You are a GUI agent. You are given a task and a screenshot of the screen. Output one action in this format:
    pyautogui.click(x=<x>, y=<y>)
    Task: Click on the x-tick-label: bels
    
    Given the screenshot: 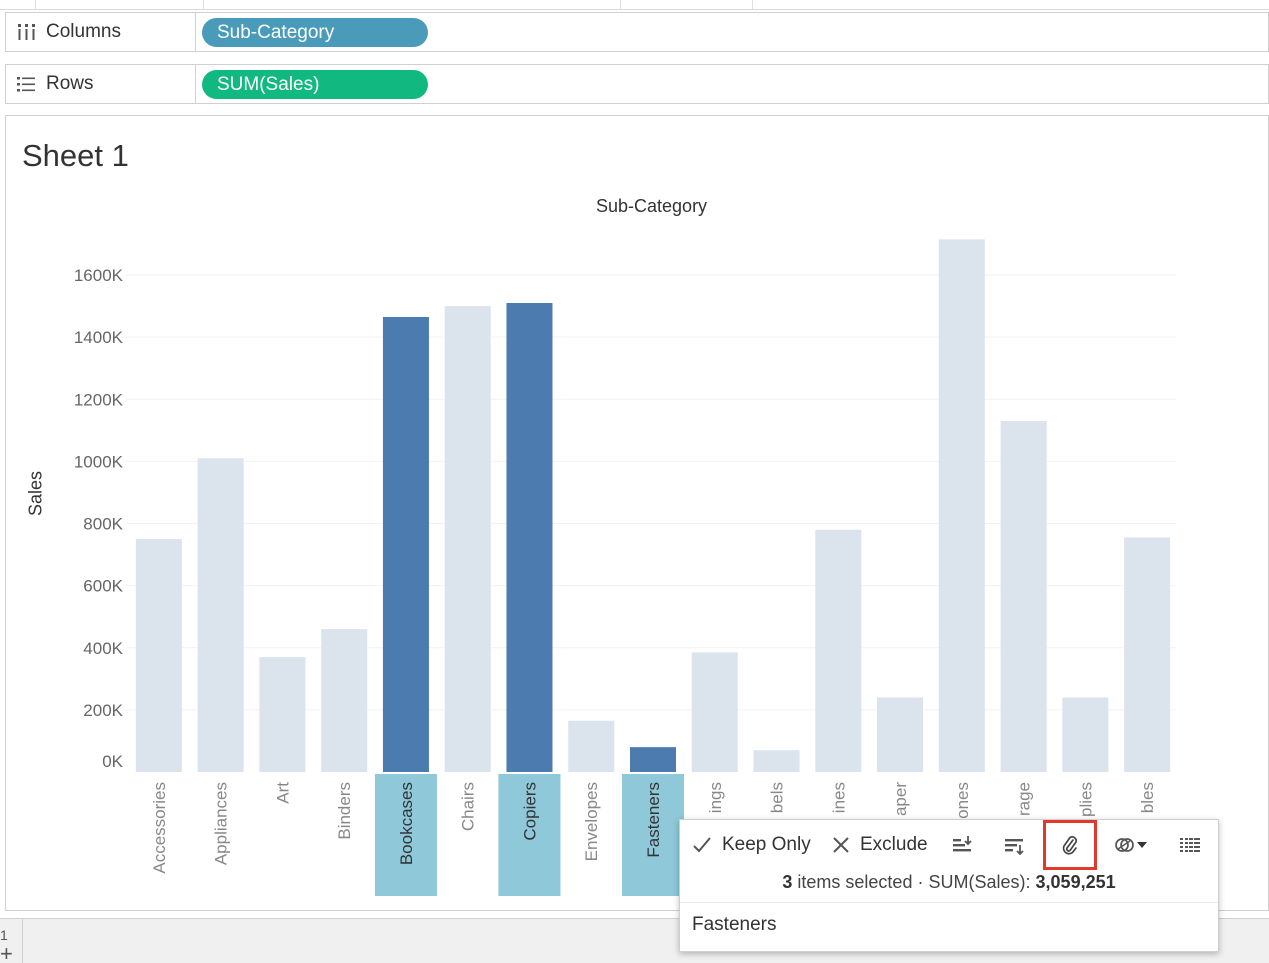 What is the action you would take?
    pyautogui.click(x=777, y=797)
    